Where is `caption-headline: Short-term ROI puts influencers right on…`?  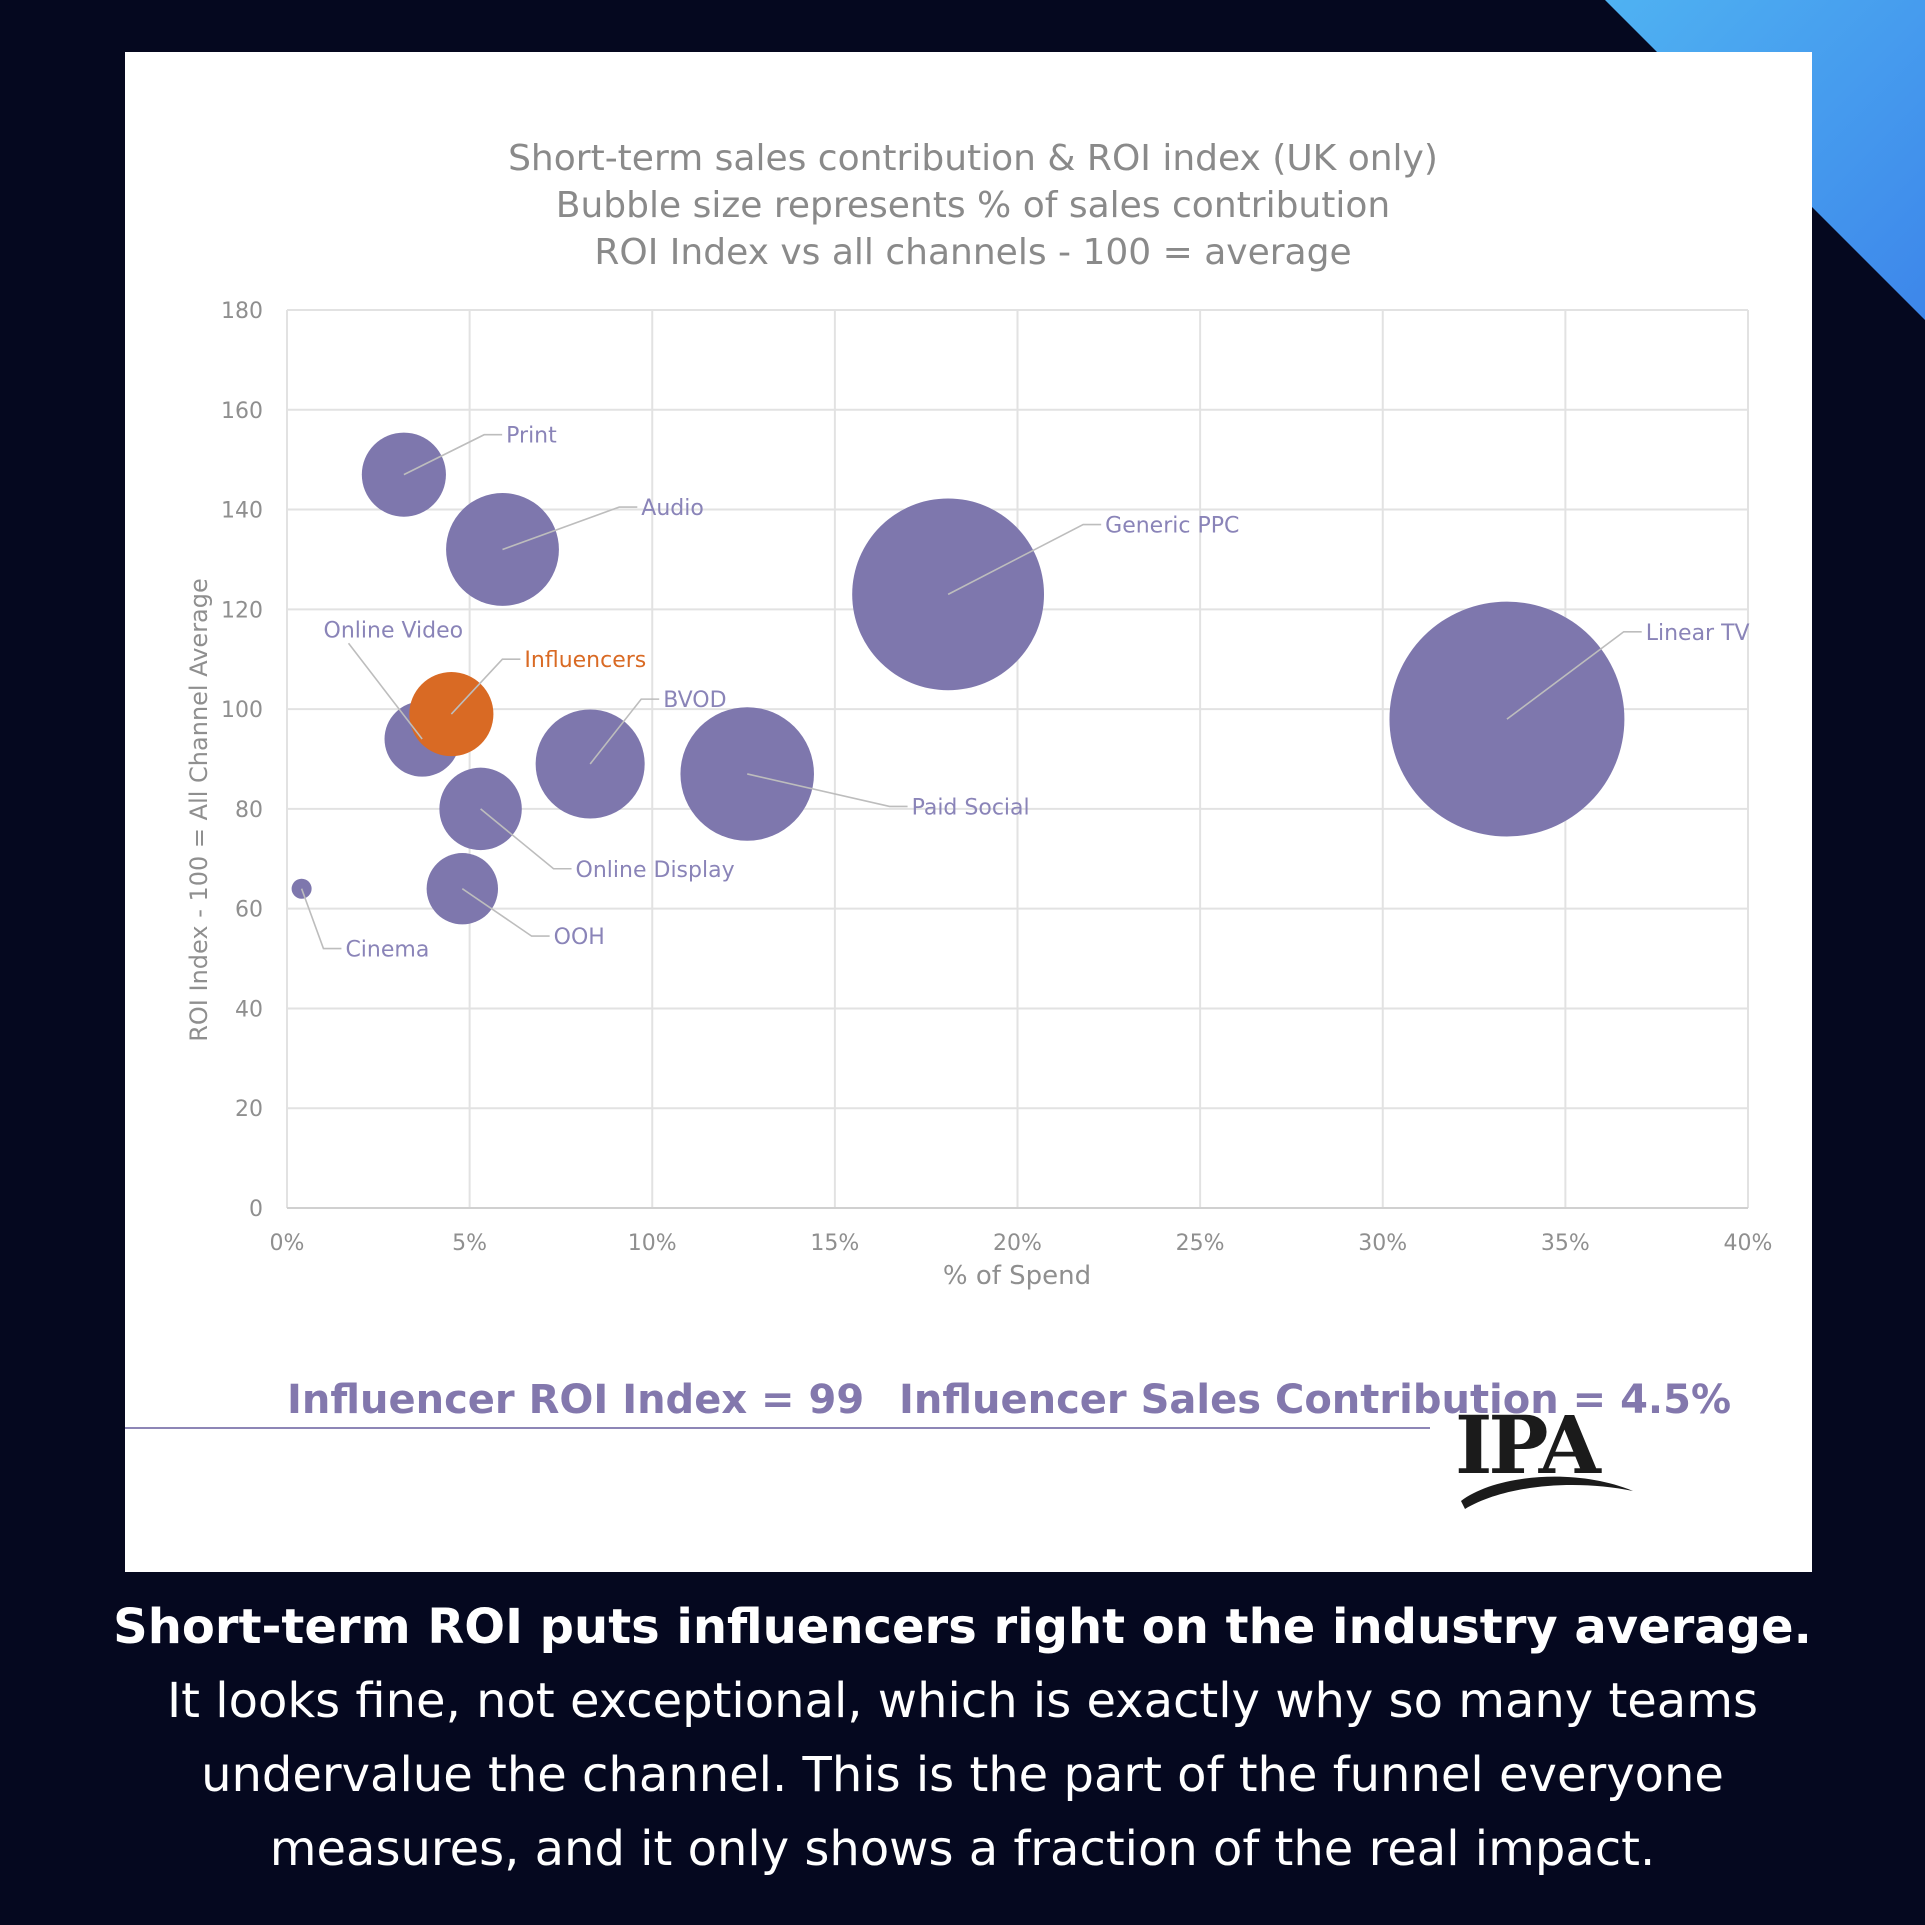 caption-headline: Short-term ROI puts influencers right on… is located at coordinates (962, 1627).